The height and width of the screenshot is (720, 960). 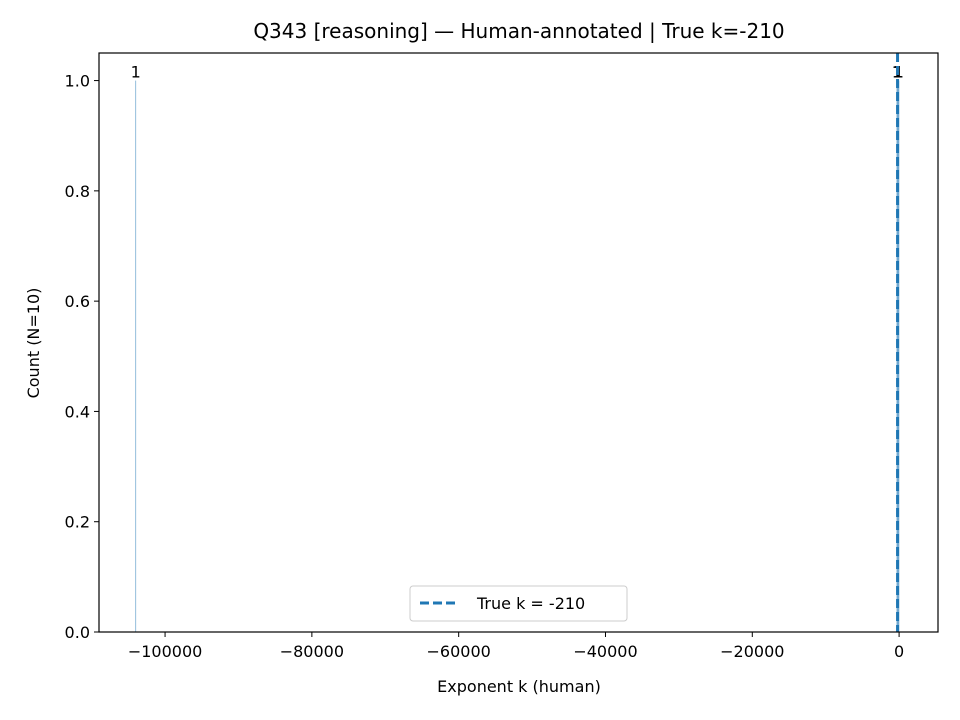 I want to click on y-axis-label: Count (N=10), so click(x=33, y=343).